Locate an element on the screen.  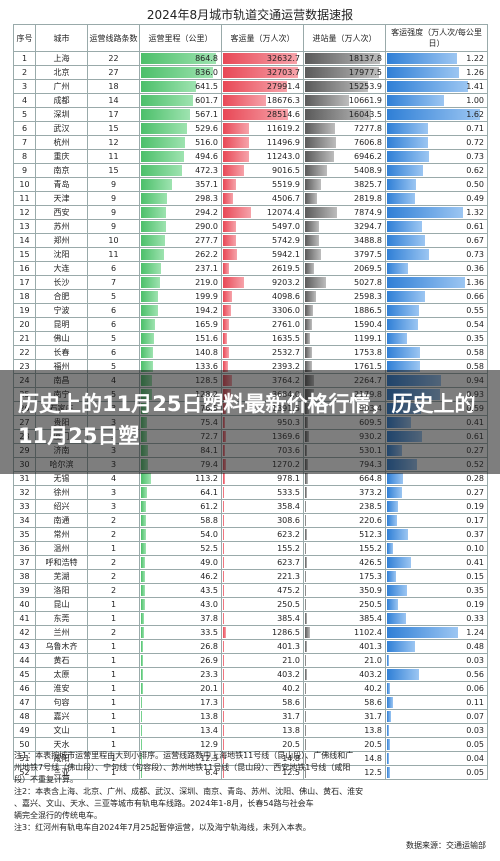
row-number: 36 is located at coordinates (24, 548).